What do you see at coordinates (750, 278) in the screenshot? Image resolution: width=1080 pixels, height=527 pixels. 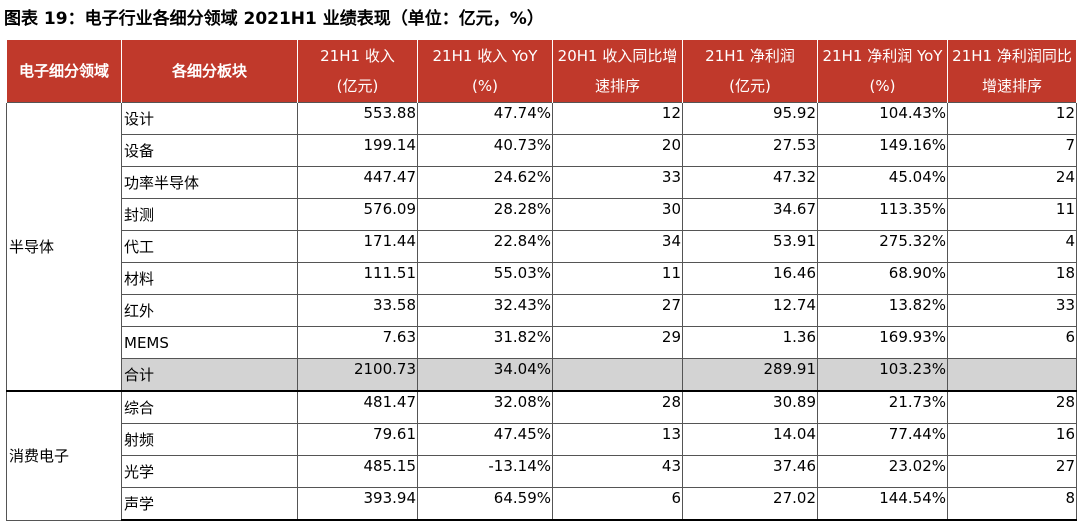 I see `cell-net-profit: 16.46` at bounding box center [750, 278].